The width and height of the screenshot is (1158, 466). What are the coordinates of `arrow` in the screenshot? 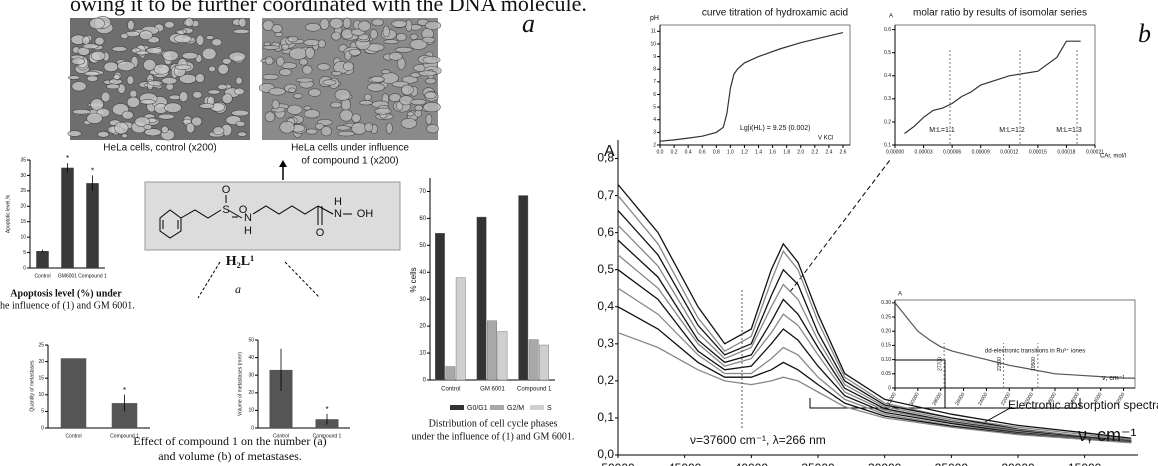 It's located at (302, 280).